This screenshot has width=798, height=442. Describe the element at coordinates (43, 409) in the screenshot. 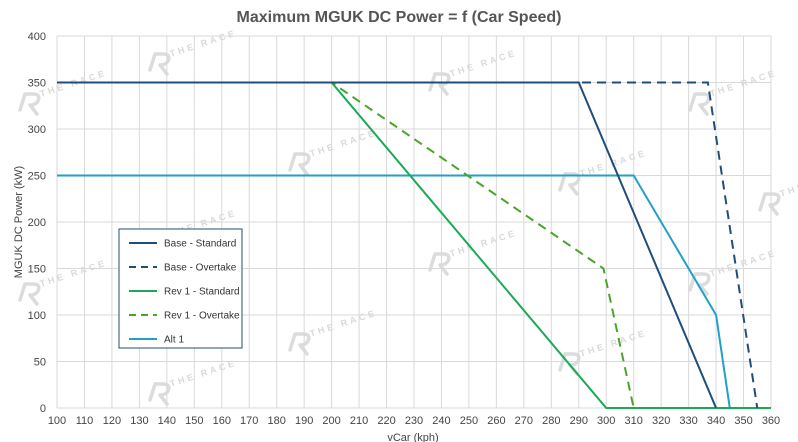

I see `y-tick-label: 0` at that location.